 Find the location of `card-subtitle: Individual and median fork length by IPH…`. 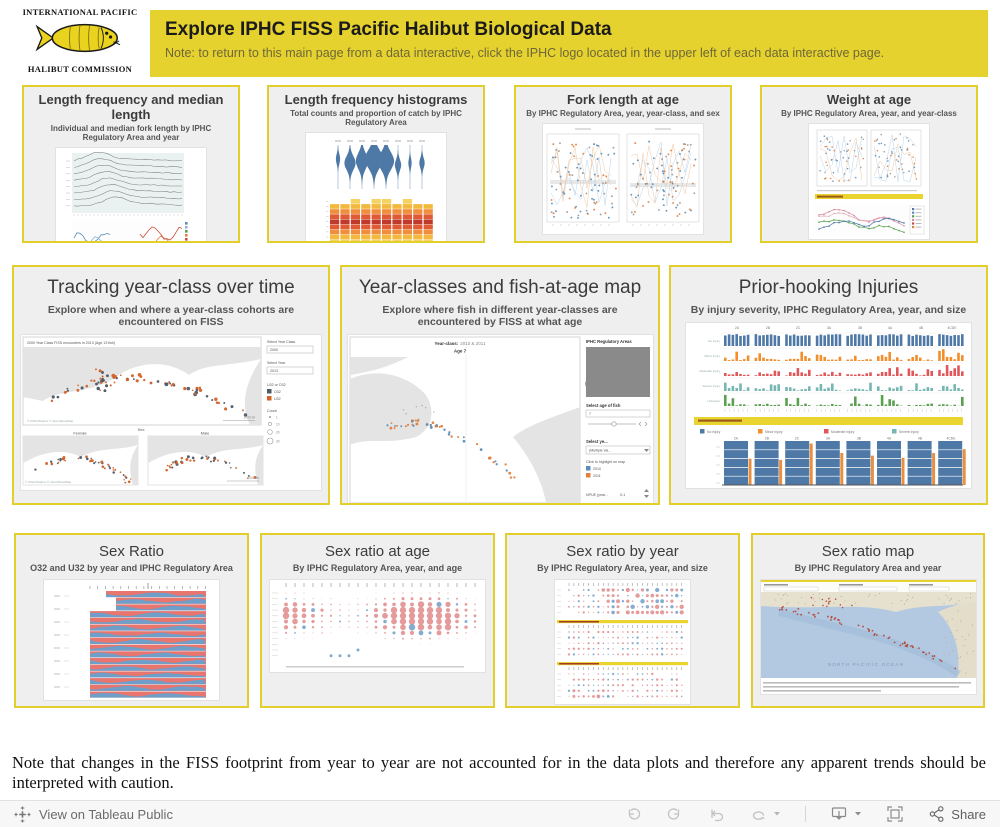

card-subtitle: Individual and median fork length by IPH… is located at coordinates (131, 133).